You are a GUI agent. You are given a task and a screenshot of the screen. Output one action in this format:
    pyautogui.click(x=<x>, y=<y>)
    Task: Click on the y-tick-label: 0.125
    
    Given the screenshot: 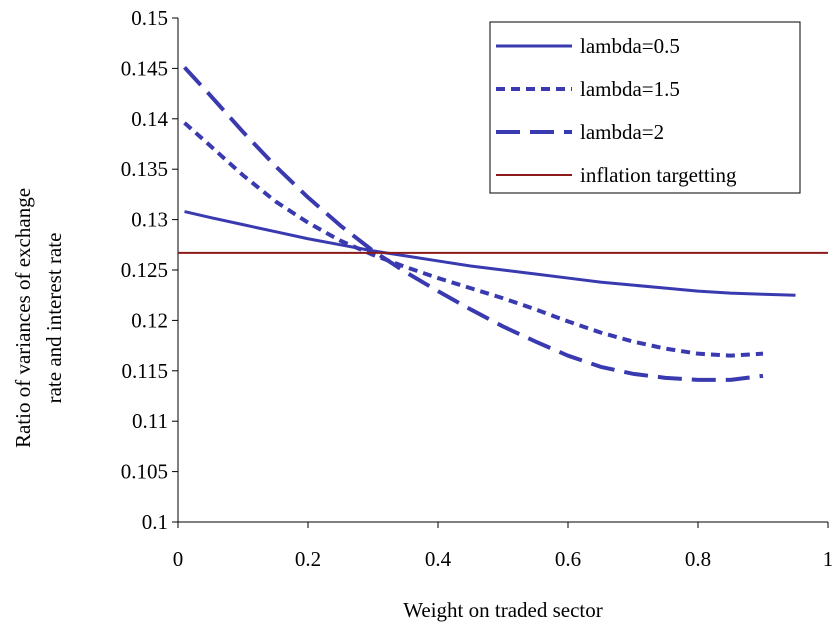 What is the action you would take?
    pyautogui.click(x=144, y=270)
    